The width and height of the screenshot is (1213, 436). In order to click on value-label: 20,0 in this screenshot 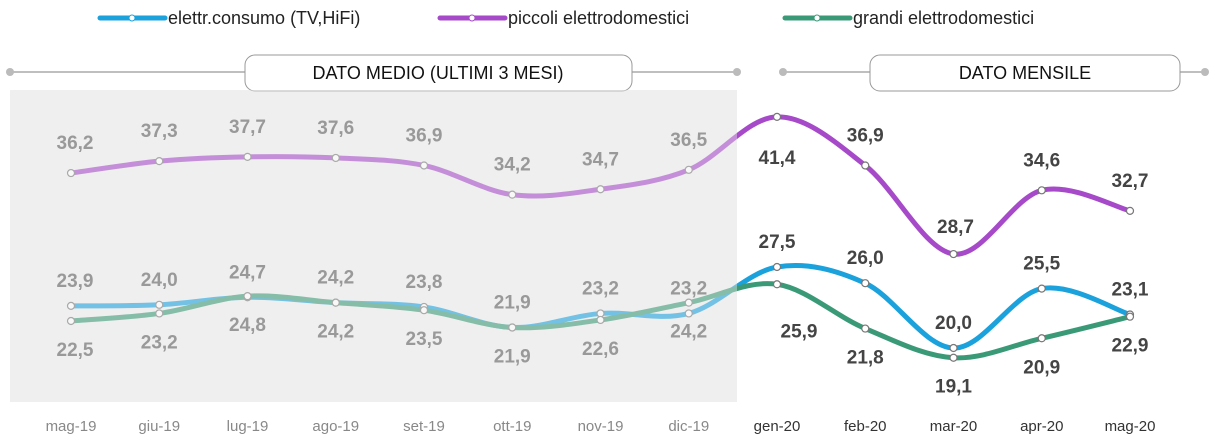, I will do `click(953, 323)`.